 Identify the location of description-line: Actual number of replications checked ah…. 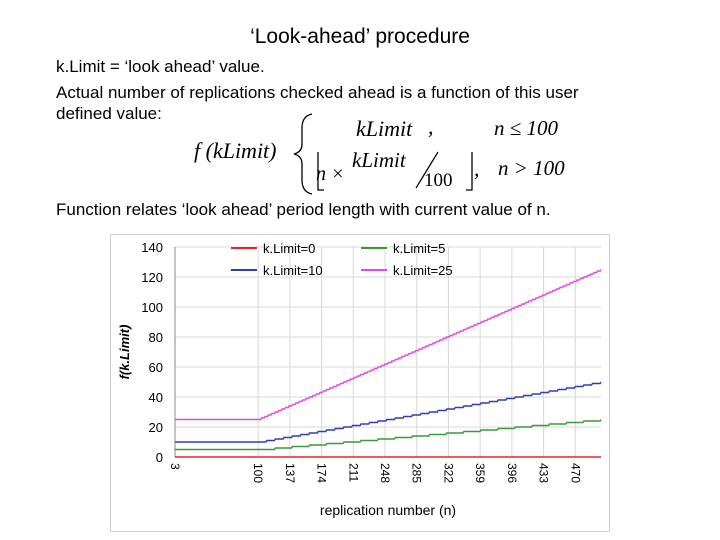
(317, 92).